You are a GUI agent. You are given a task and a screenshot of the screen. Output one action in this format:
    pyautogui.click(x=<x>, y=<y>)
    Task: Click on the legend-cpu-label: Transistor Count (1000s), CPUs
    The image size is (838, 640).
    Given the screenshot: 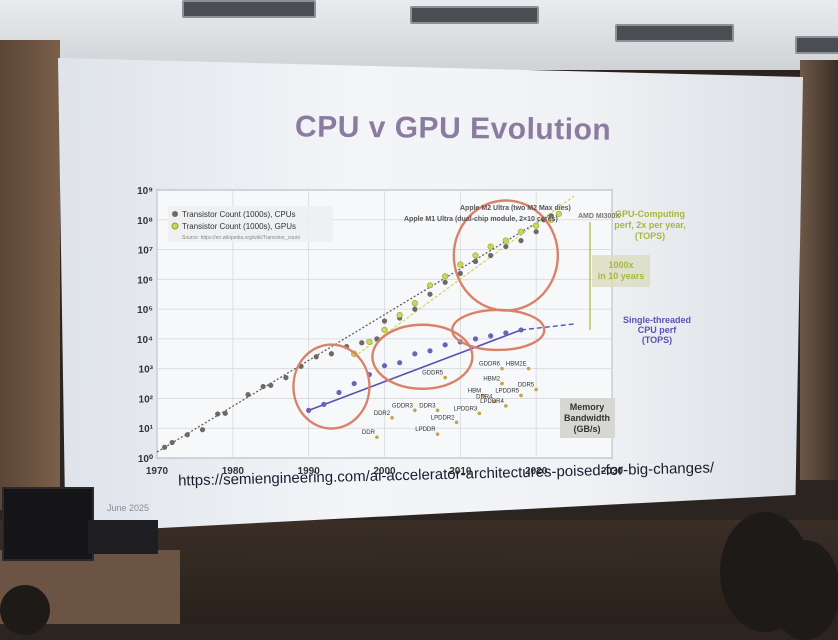 What is the action you would take?
    pyautogui.click(x=239, y=214)
    